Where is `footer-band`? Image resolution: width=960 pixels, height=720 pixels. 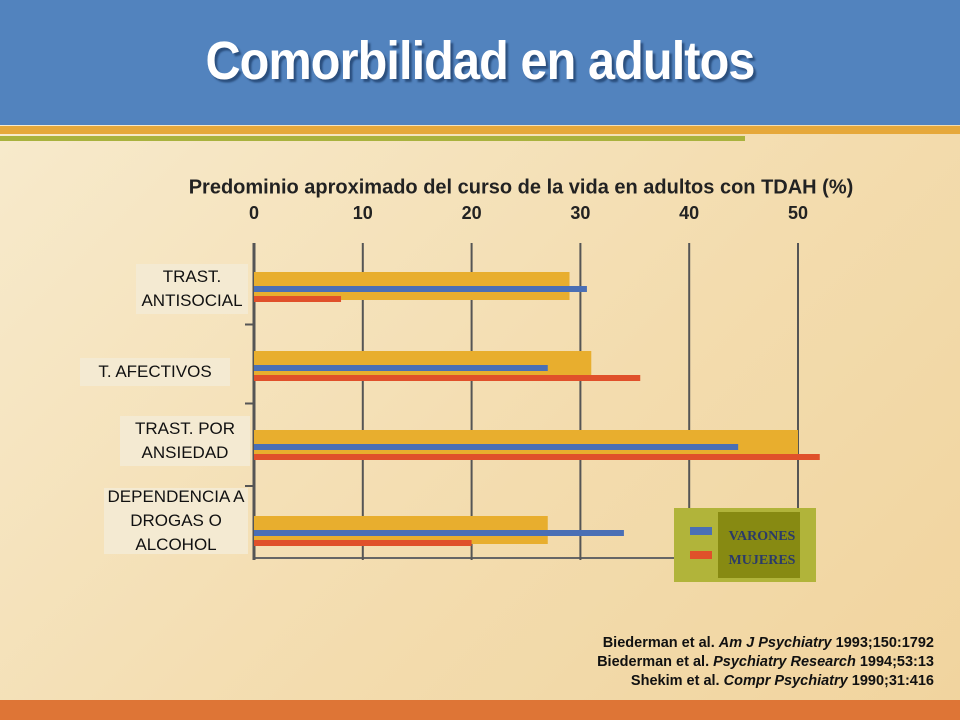 footer-band is located at coordinates (480, 710).